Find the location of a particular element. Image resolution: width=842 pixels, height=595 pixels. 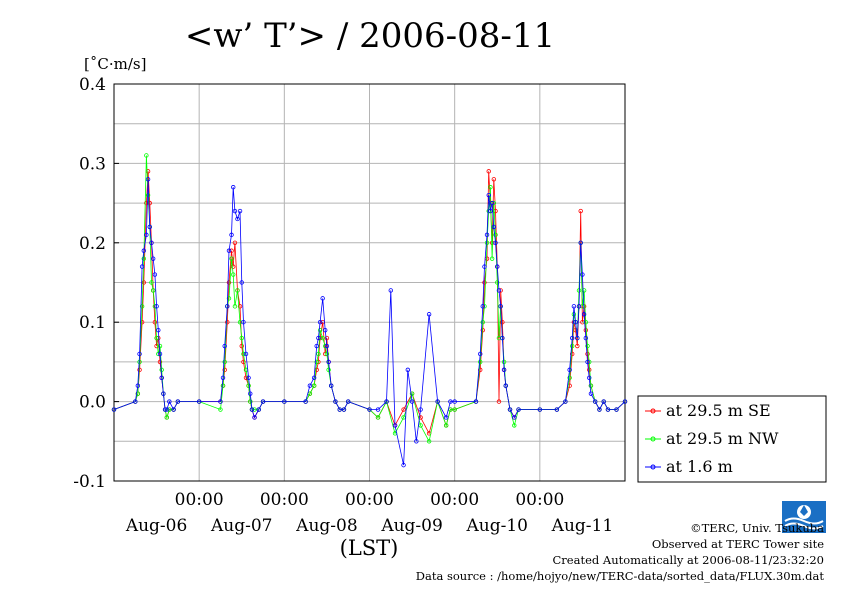

y-tick-label: -0.1 is located at coordinates (89, 482).